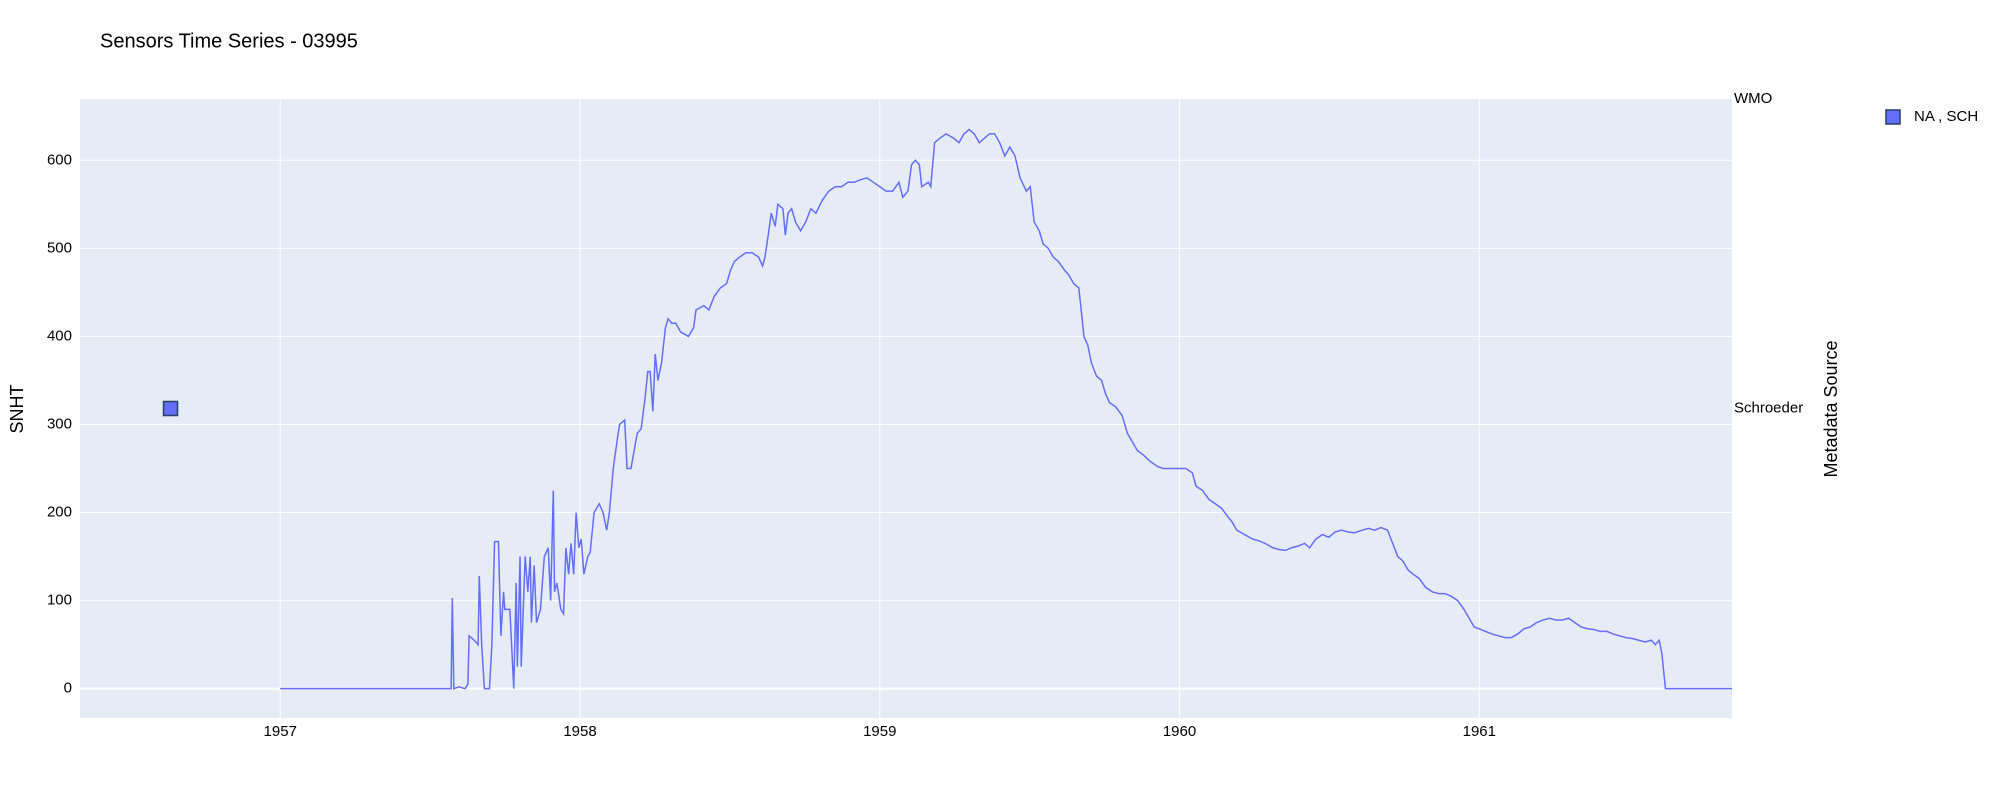  What do you see at coordinates (1479, 731) in the screenshot?
I see `x-tick-label: 1961` at bounding box center [1479, 731].